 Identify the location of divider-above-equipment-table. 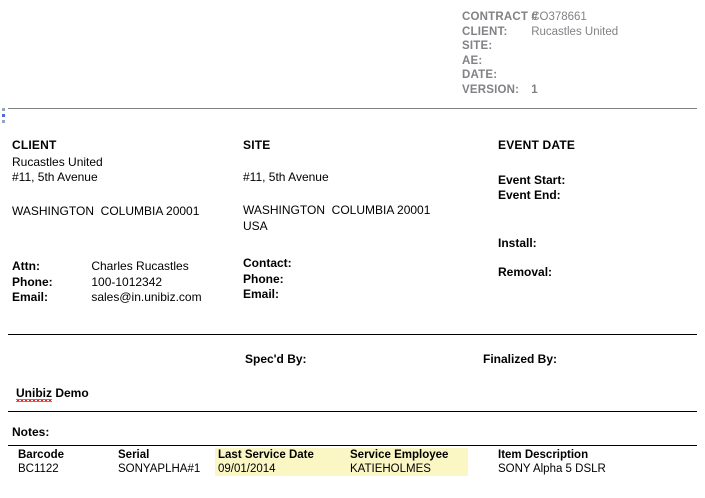
(352, 445).